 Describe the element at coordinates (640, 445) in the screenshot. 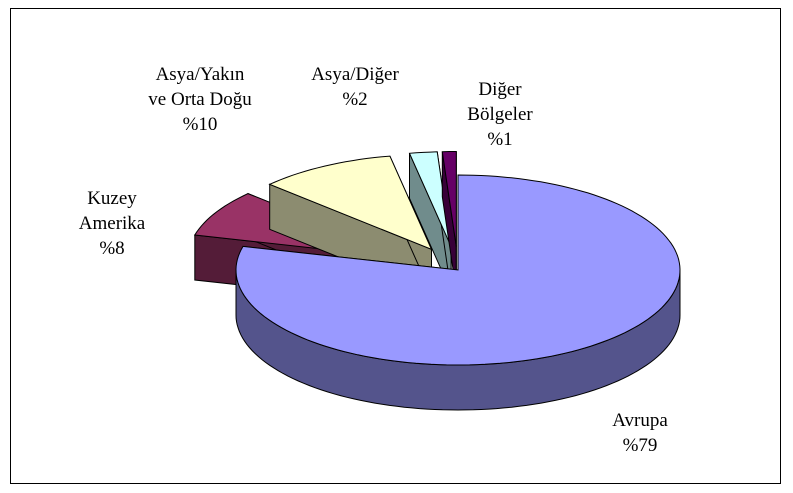

I see `value-label: %79` at that location.